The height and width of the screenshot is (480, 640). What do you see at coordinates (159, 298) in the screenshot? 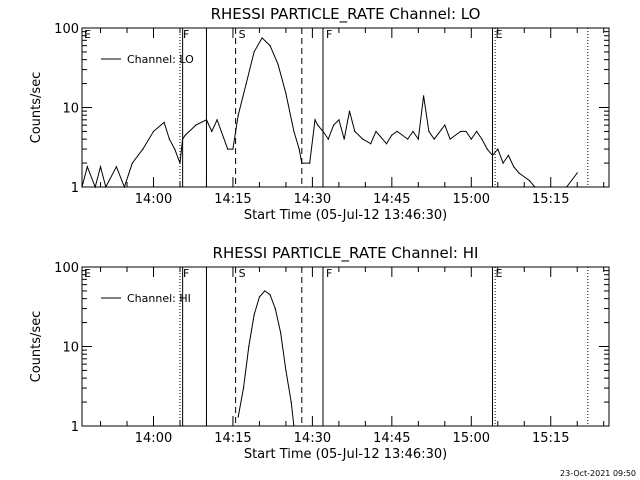
I see `legend-label: Channel: HI` at bounding box center [159, 298].